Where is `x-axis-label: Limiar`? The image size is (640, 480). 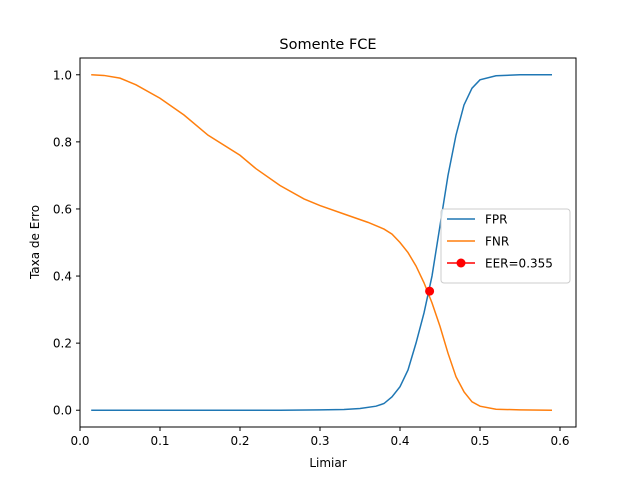
x-axis-label: Limiar is located at coordinates (327, 463).